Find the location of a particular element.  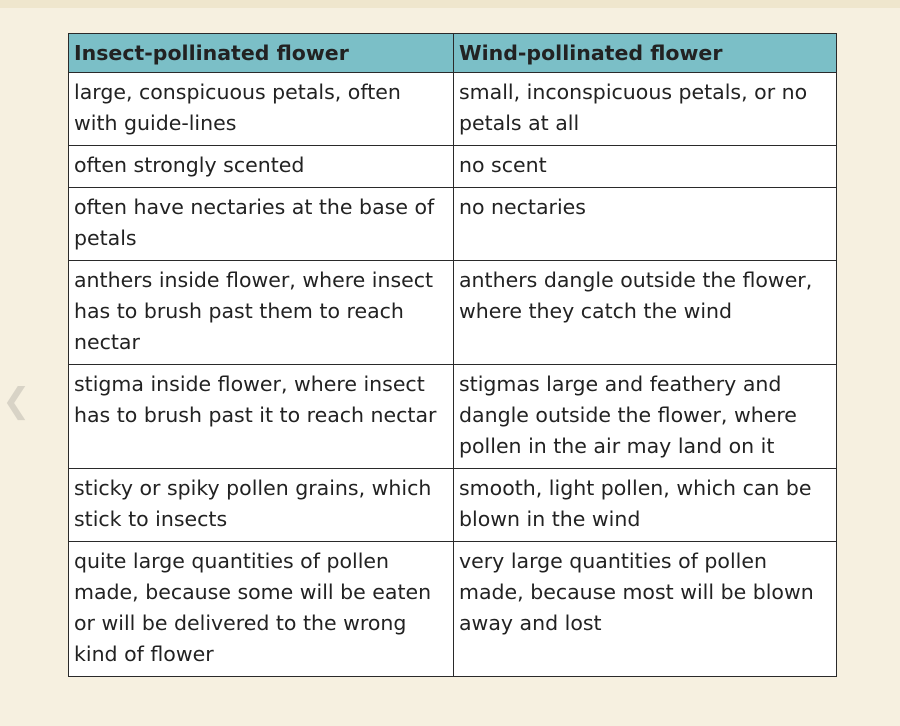

top-band is located at coordinates (450, 4).